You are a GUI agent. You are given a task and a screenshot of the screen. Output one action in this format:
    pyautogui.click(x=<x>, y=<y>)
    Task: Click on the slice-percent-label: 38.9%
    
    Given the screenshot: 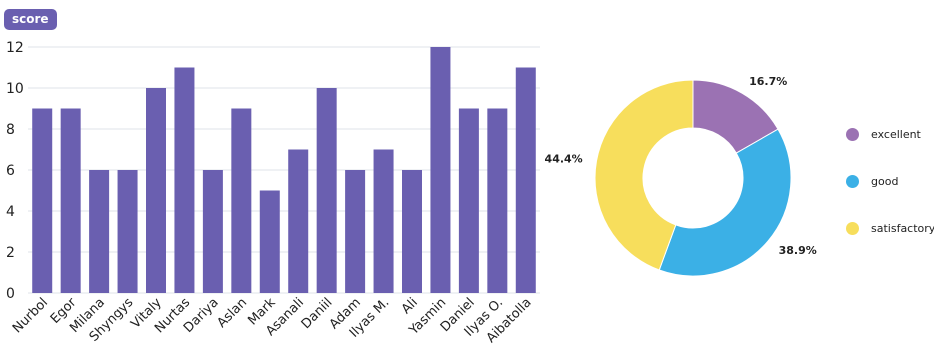 What is the action you would take?
    pyautogui.click(x=798, y=250)
    